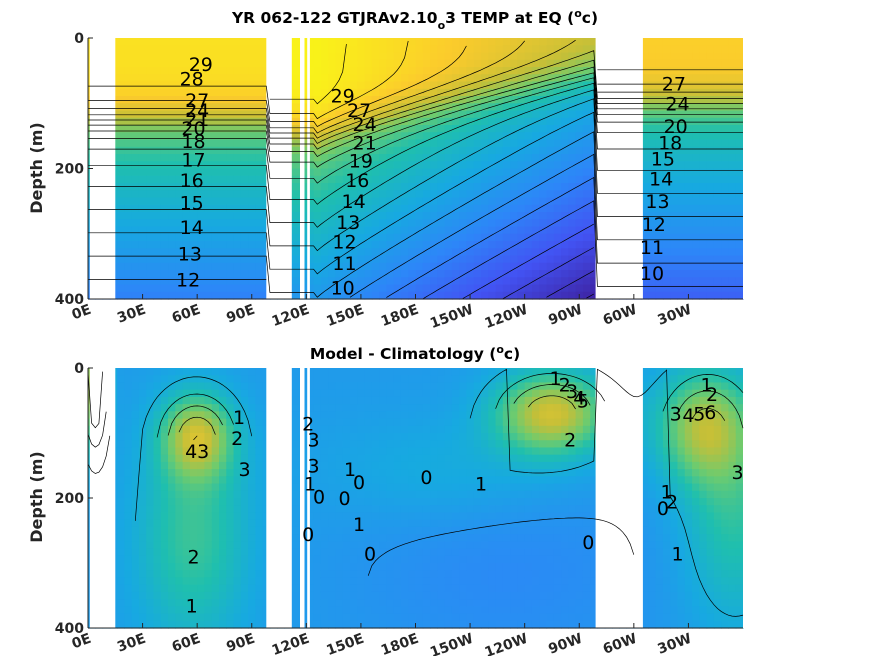 This screenshot has width=875, height=656. What do you see at coordinates (415, 86) in the screenshot?
I see `contour-line` at bounding box center [415, 86].